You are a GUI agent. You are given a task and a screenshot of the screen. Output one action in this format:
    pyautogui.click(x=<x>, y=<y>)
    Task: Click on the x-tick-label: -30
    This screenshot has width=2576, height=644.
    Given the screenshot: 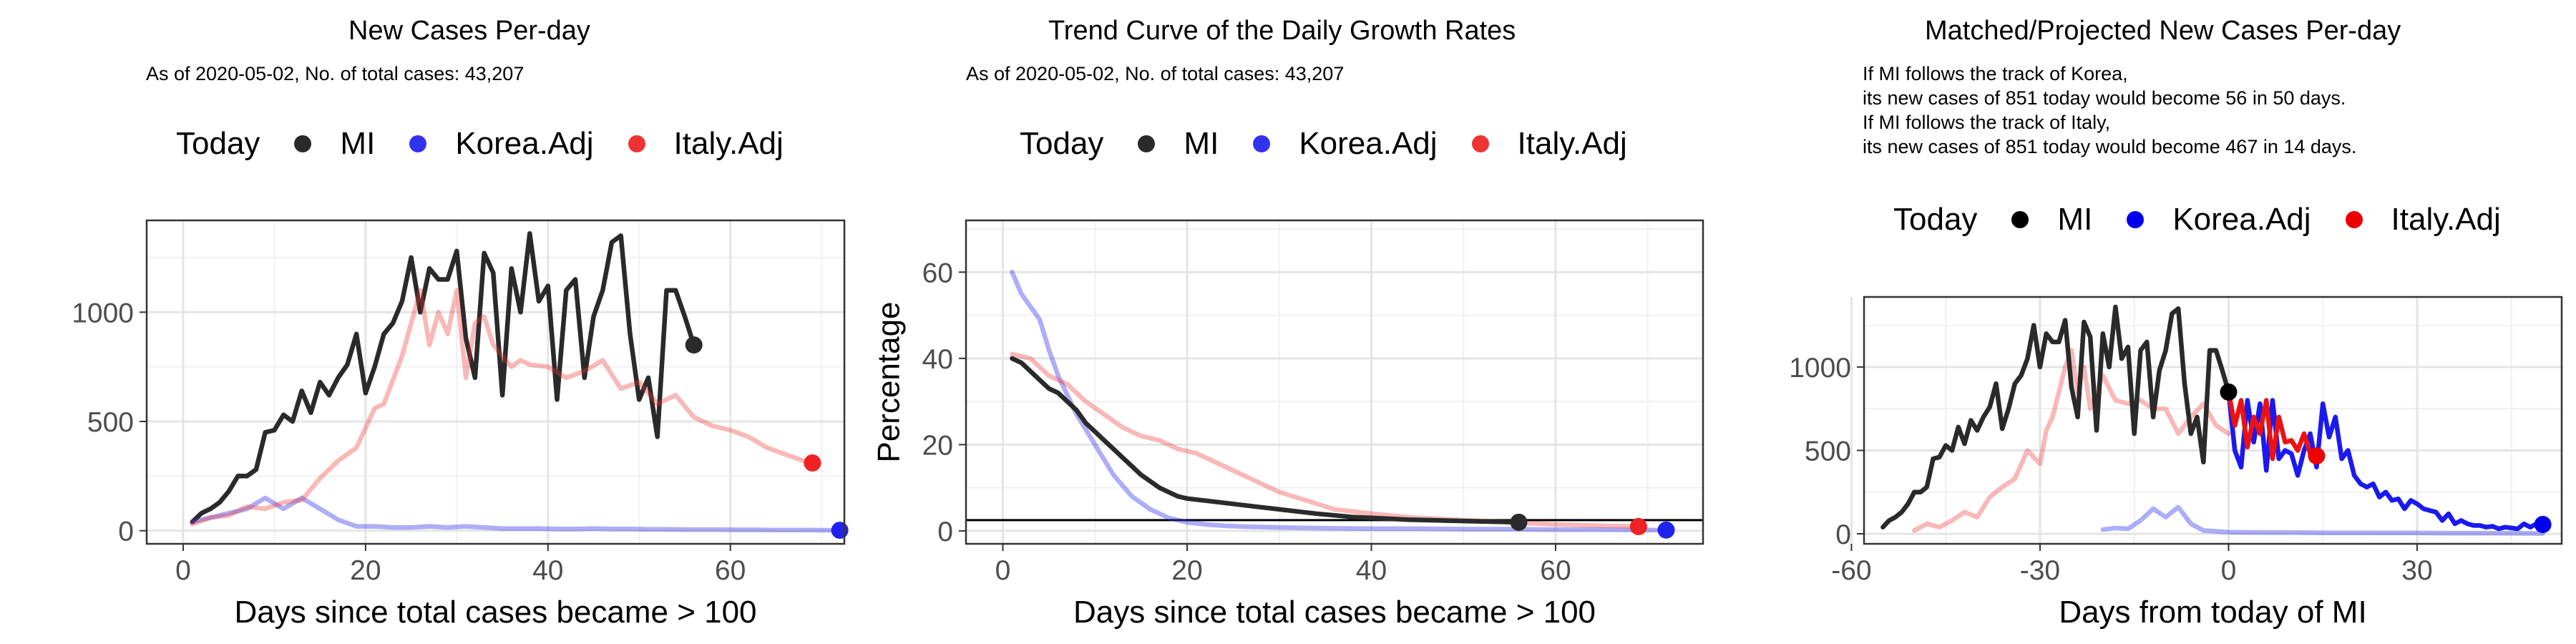 What is the action you would take?
    pyautogui.click(x=2040, y=570)
    